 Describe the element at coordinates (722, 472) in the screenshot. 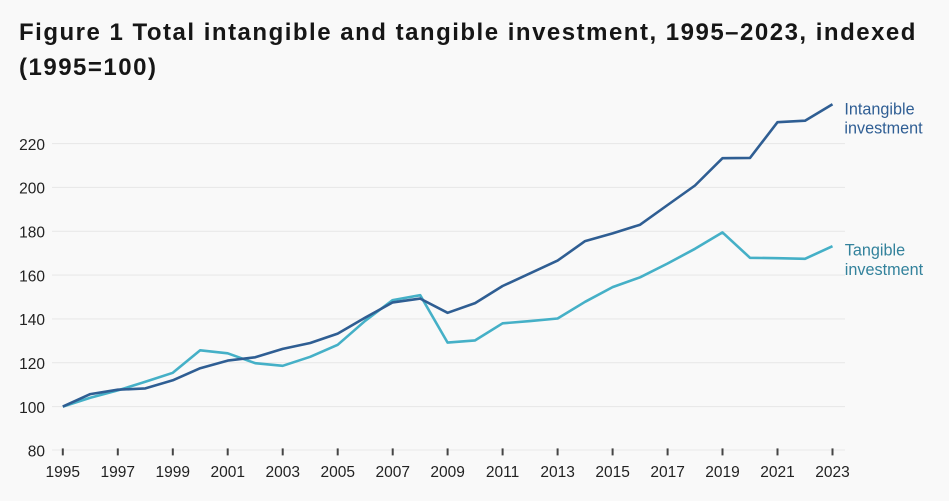

I see `svg-text: 2019` at that location.